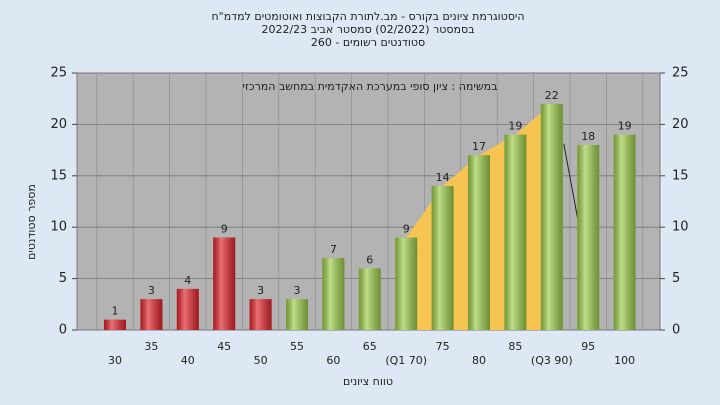 The height and width of the screenshot is (405, 720). What do you see at coordinates (224, 346) in the screenshot?
I see `x-tick-label: 45` at bounding box center [224, 346].